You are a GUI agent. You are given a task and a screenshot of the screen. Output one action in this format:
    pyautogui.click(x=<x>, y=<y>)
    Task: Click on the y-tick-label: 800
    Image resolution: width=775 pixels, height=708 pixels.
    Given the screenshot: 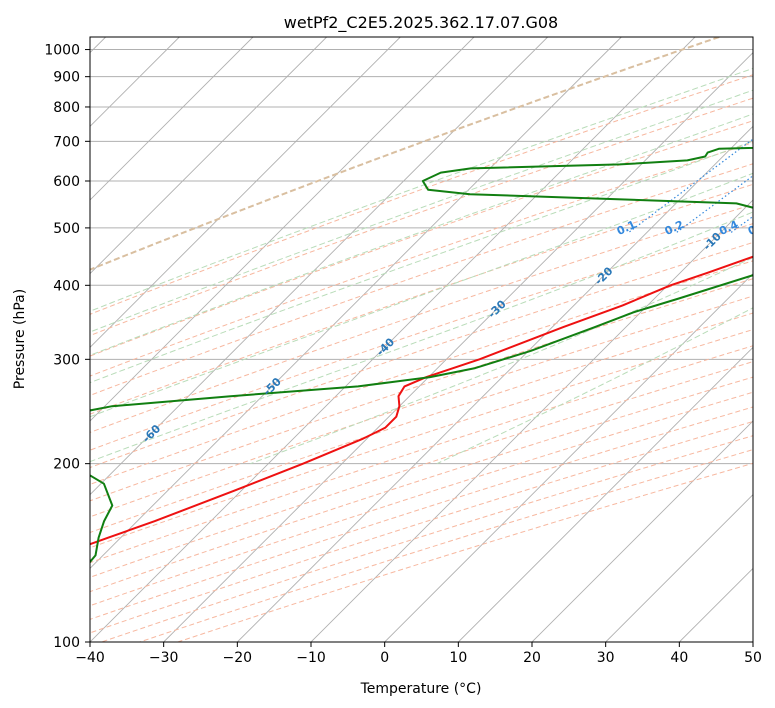 What is the action you would take?
    pyautogui.click(x=66, y=108)
    